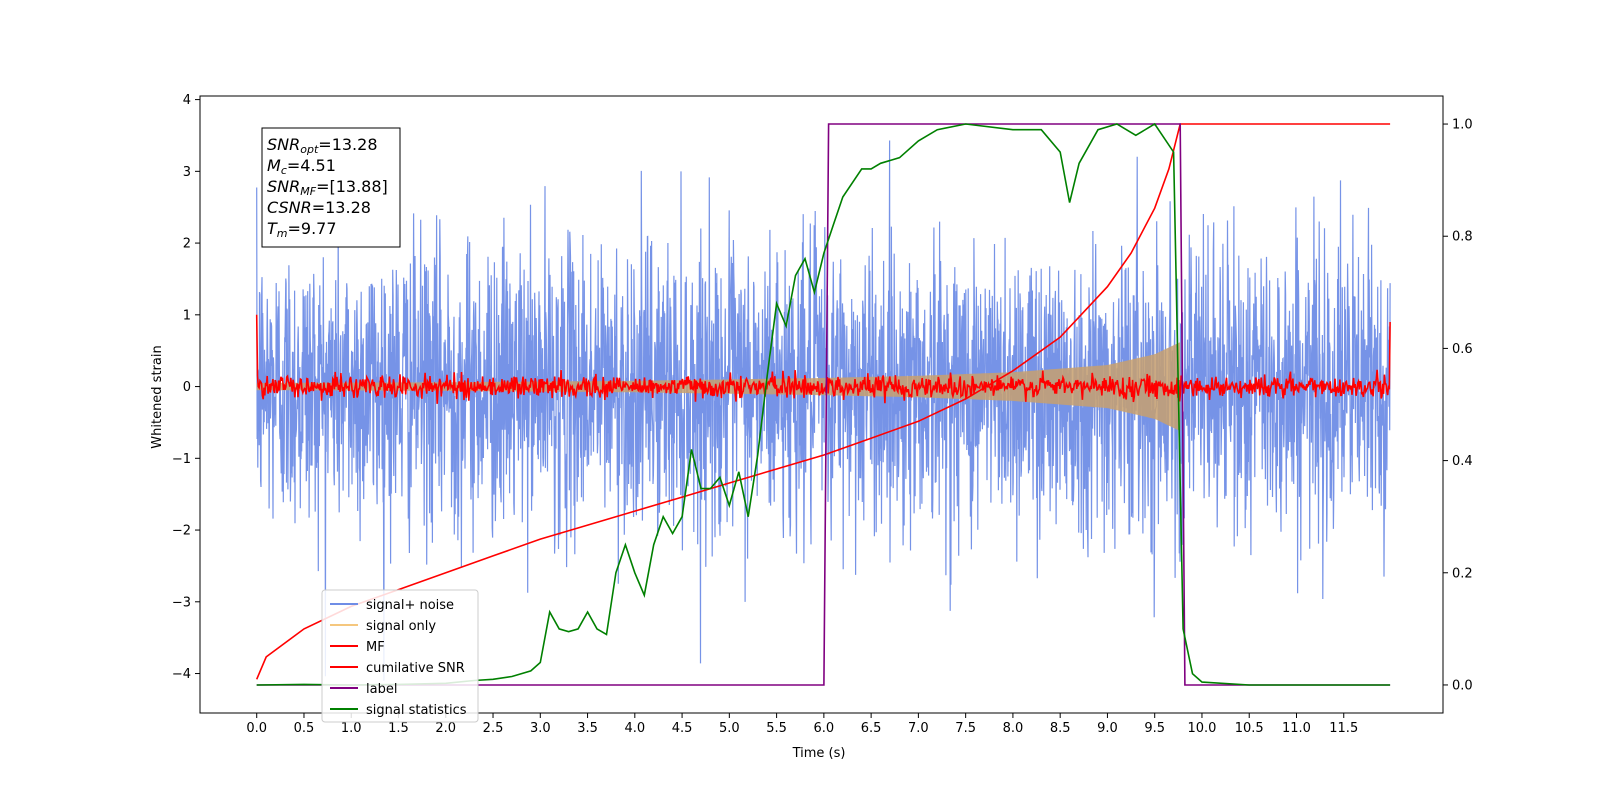  Describe the element at coordinates (375, 647) in the screenshot. I see `legend-label: MF` at that location.